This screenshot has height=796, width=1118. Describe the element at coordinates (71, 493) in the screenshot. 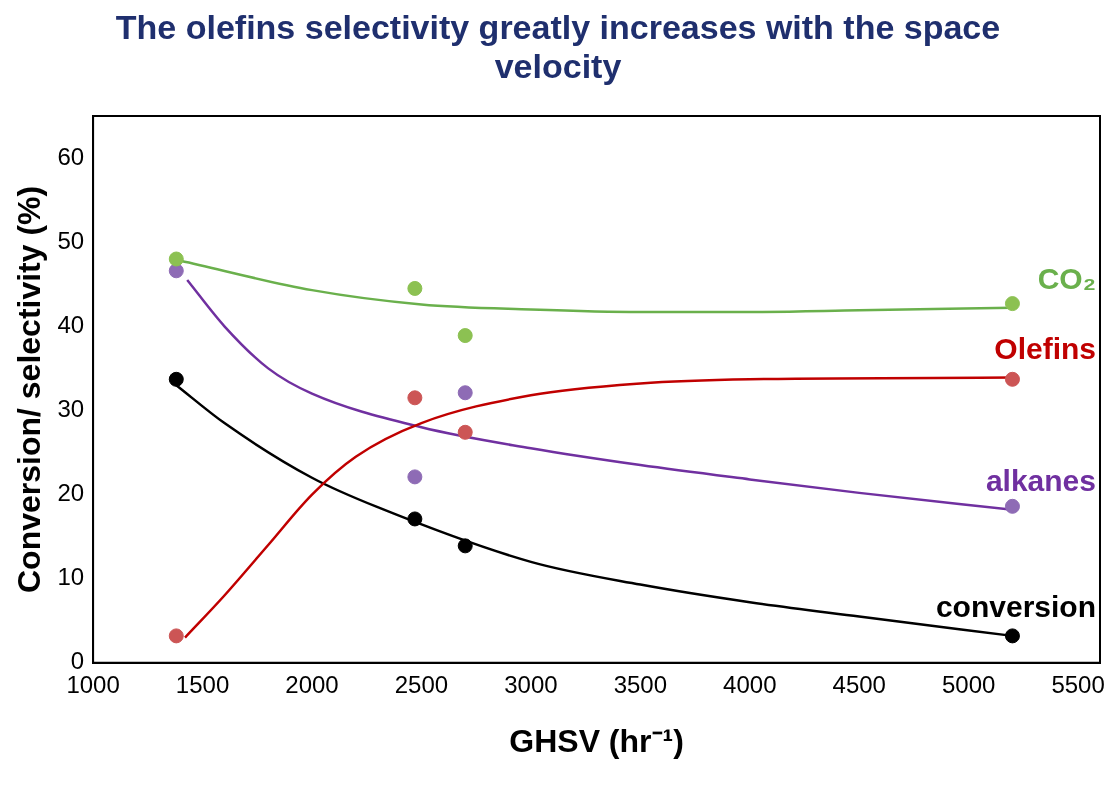

I see `y-tick-label: 20` at that location.